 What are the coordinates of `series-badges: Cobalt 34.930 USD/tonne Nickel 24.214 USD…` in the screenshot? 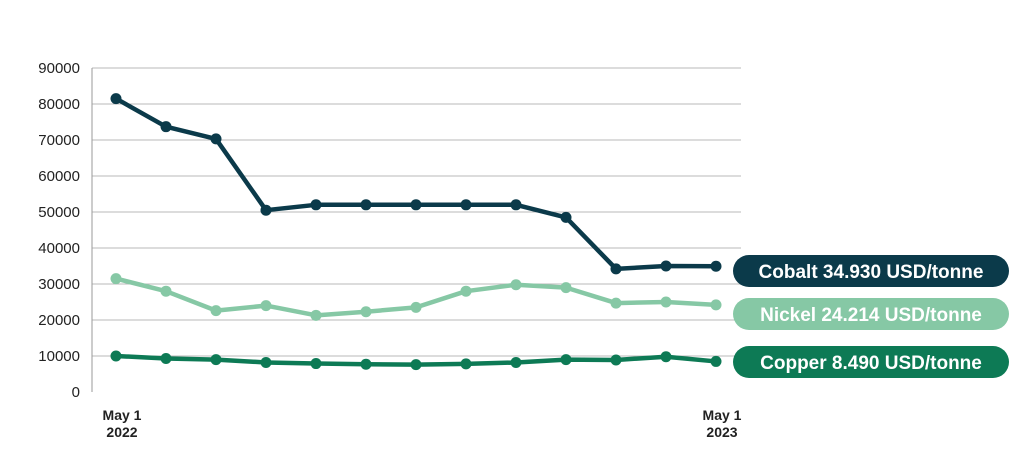 It's located at (871, 316).